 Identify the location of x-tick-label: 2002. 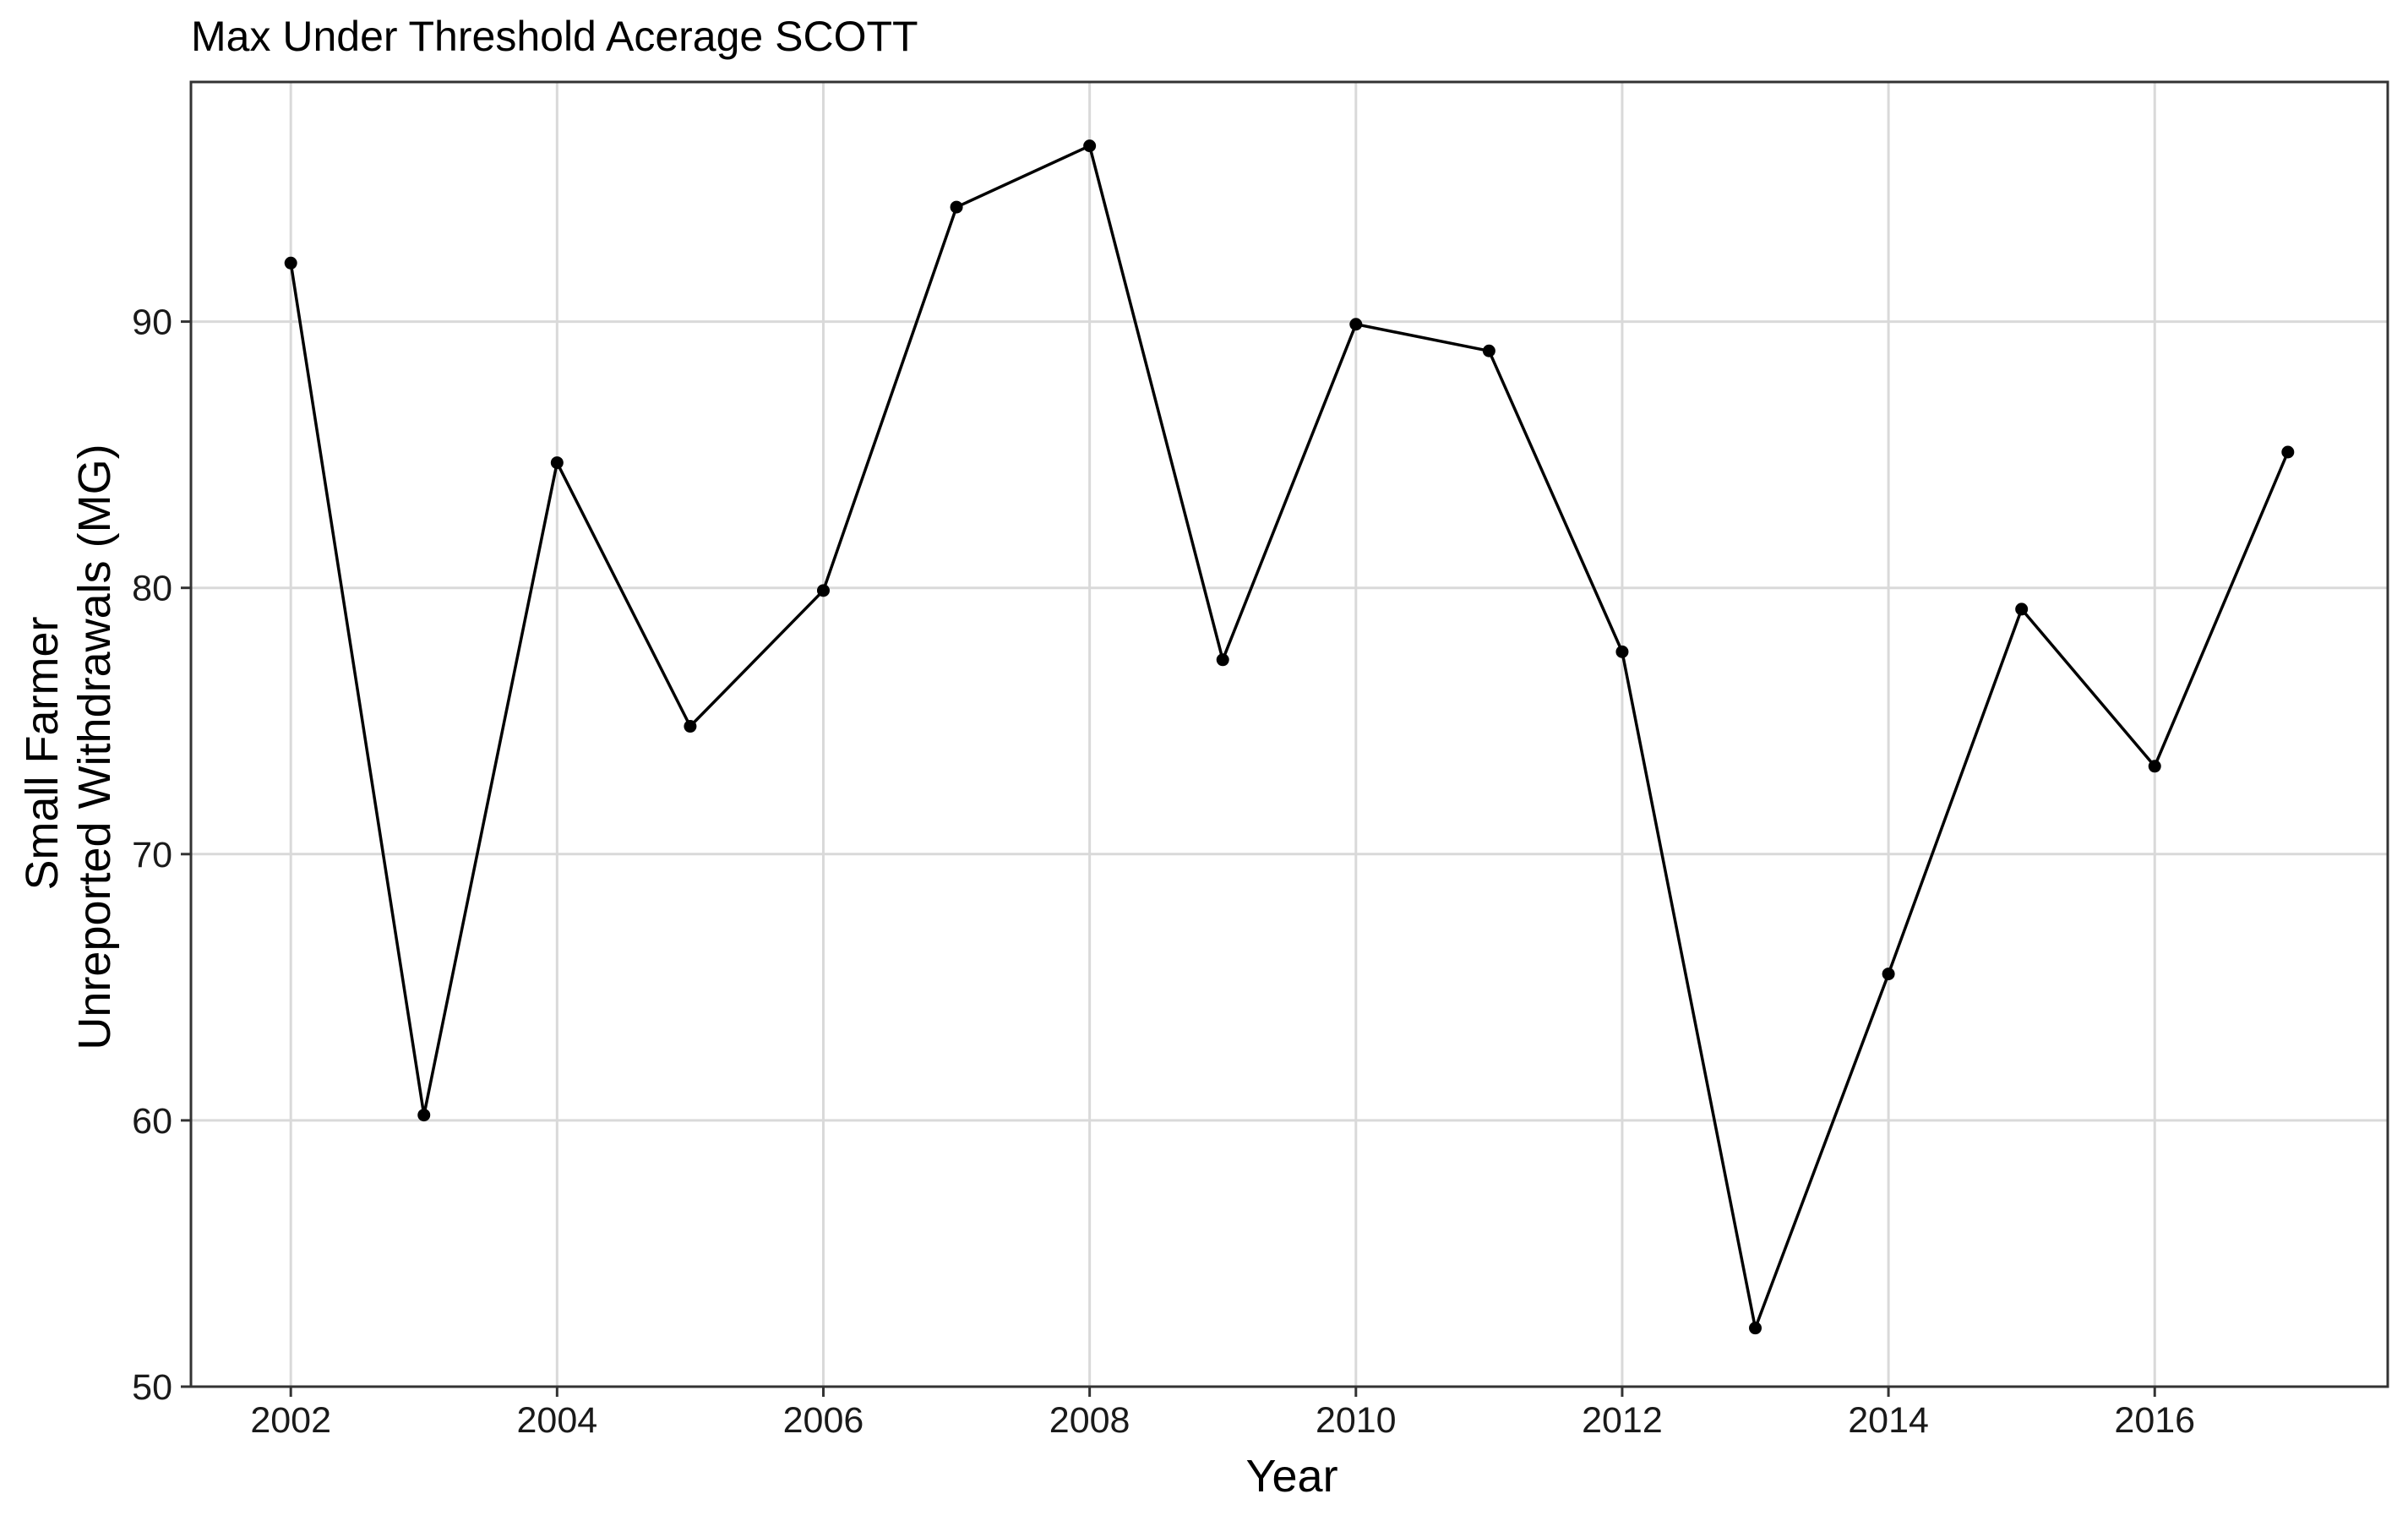
(290, 1420).